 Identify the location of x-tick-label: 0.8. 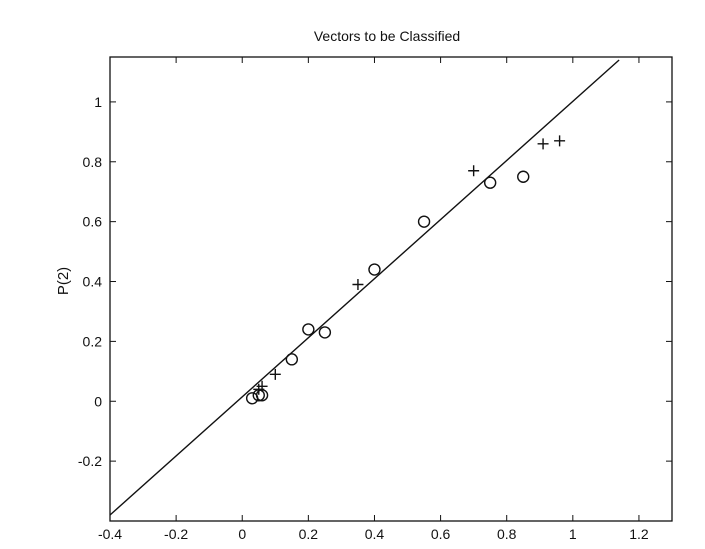
(507, 534).